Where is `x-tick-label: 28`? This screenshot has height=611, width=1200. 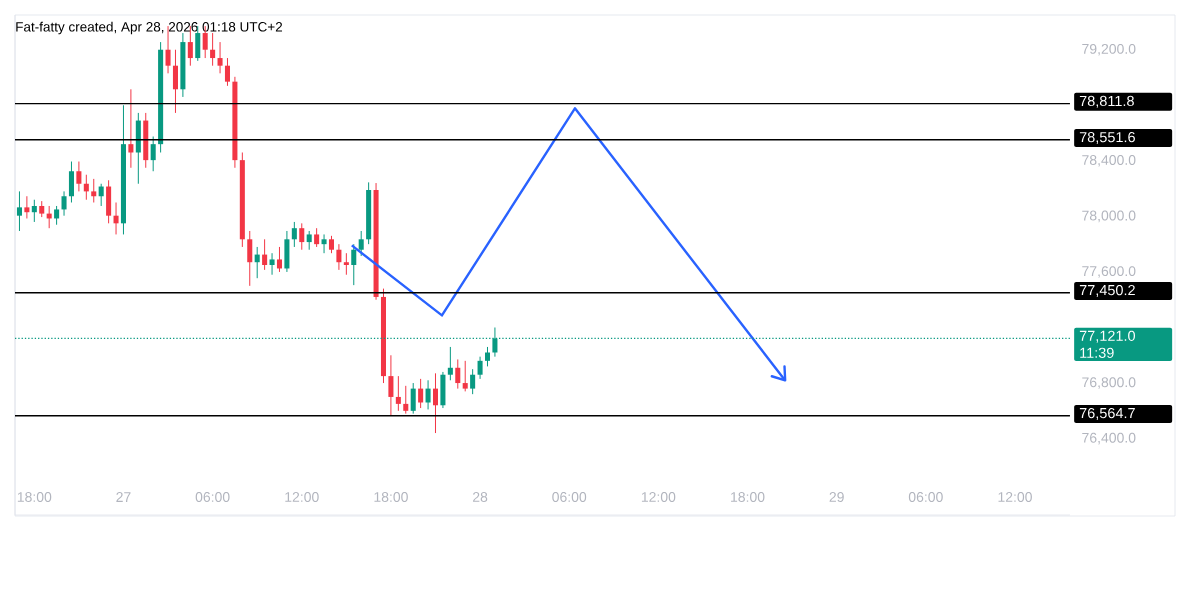
x-tick-label: 28 is located at coordinates (480, 497).